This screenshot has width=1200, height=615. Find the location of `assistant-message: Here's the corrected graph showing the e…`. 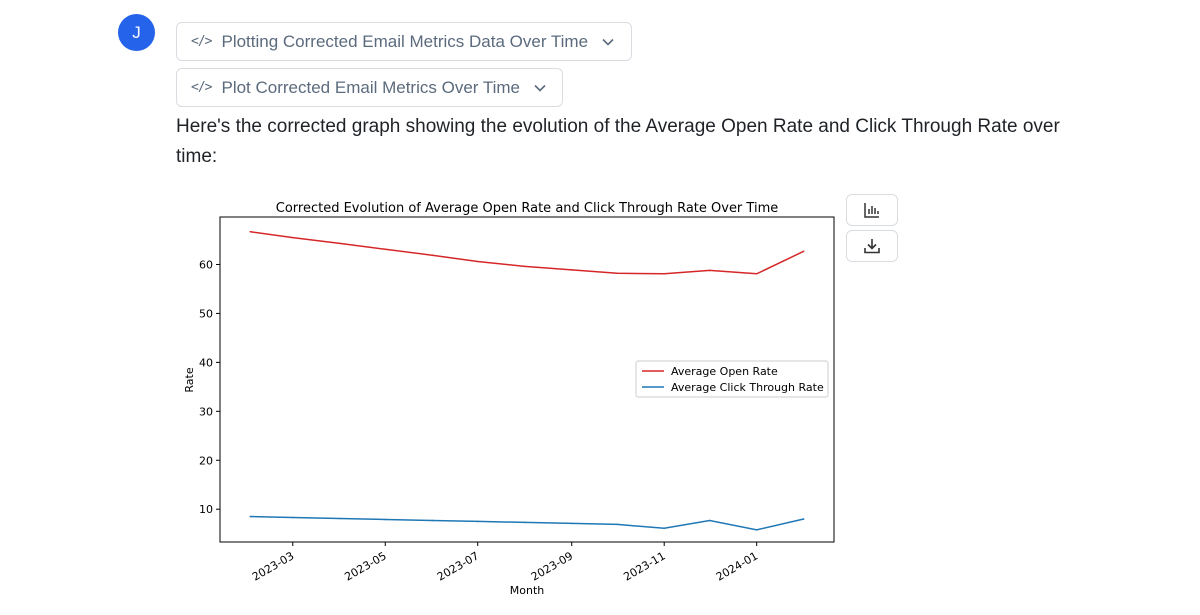

assistant-message: Here's the corrected graph showing the e… is located at coordinates (618, 141).